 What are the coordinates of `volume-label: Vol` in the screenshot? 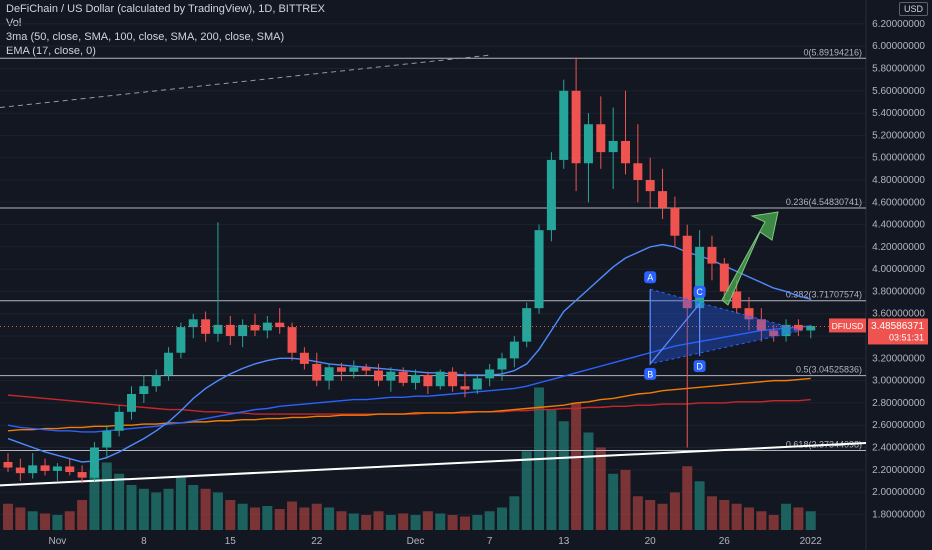 It's located at (14, 23).